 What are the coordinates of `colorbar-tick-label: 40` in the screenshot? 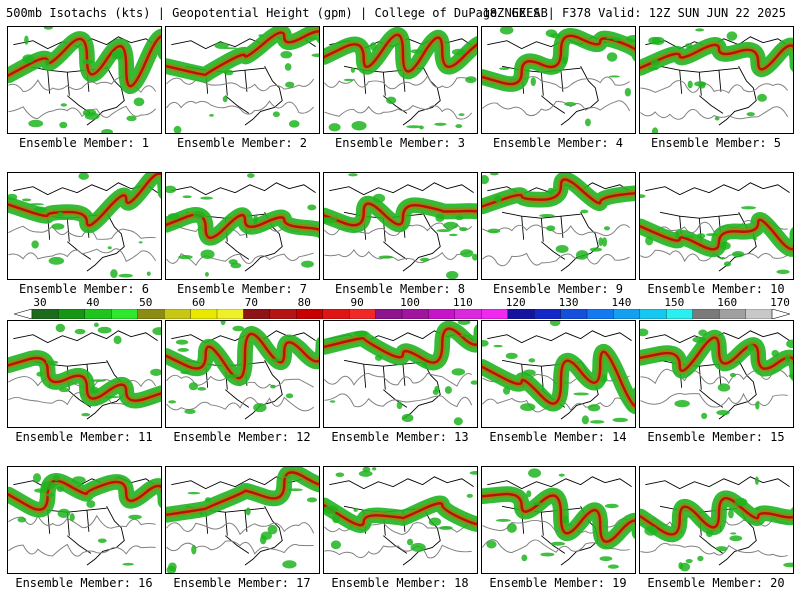 It's located at (93, 302).